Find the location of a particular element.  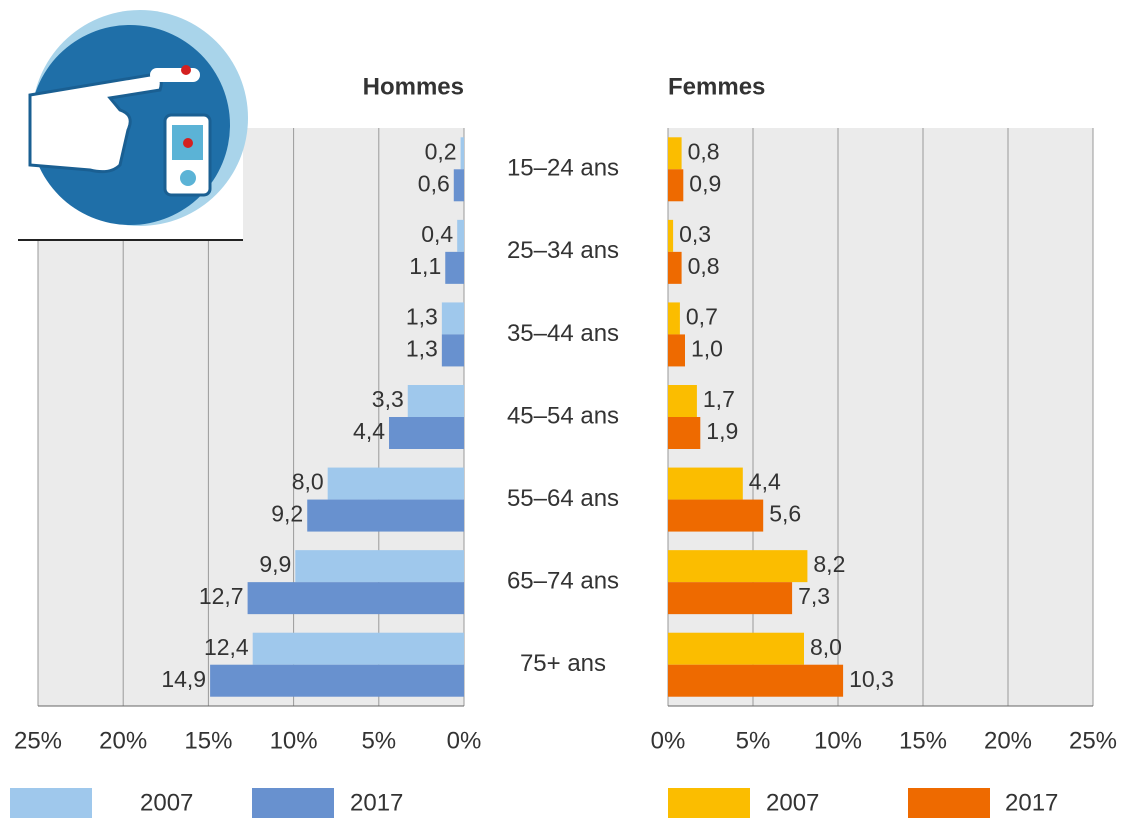

value-label: 0,6 is located at coordinates (434, 183).